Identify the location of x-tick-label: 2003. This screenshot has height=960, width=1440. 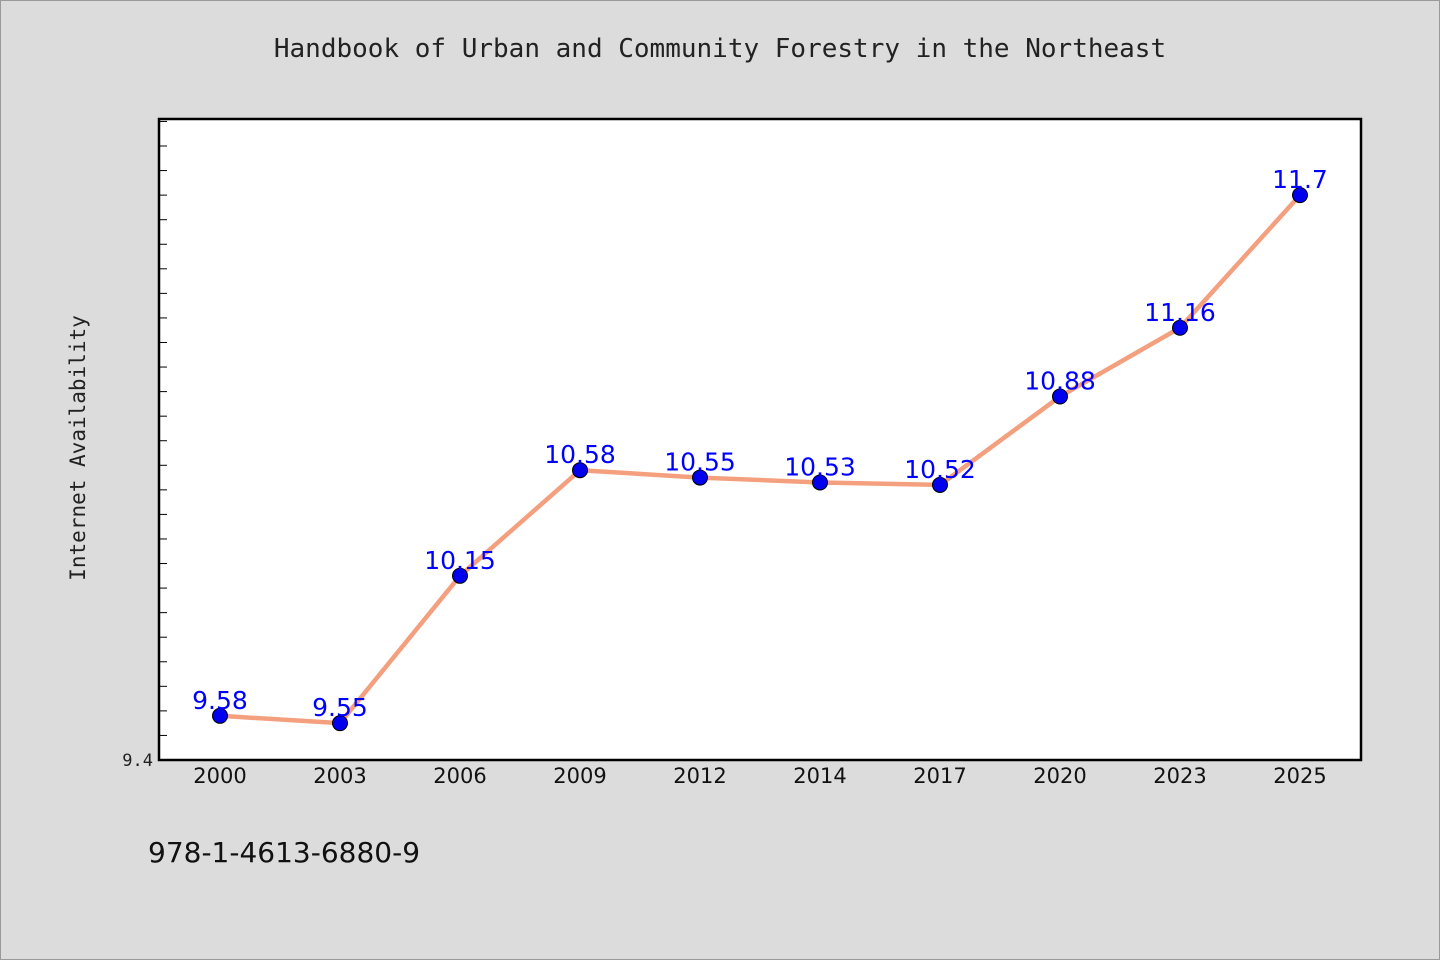
(339, 776).